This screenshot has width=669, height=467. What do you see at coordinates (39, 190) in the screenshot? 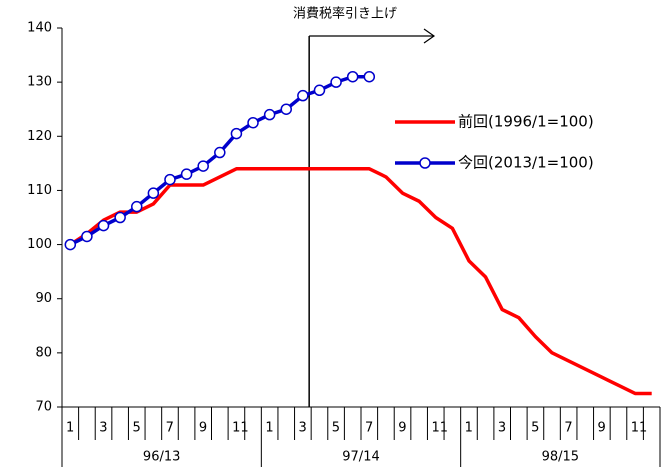
I see `y-tick-label: 110` at bounding box center [39, 190].